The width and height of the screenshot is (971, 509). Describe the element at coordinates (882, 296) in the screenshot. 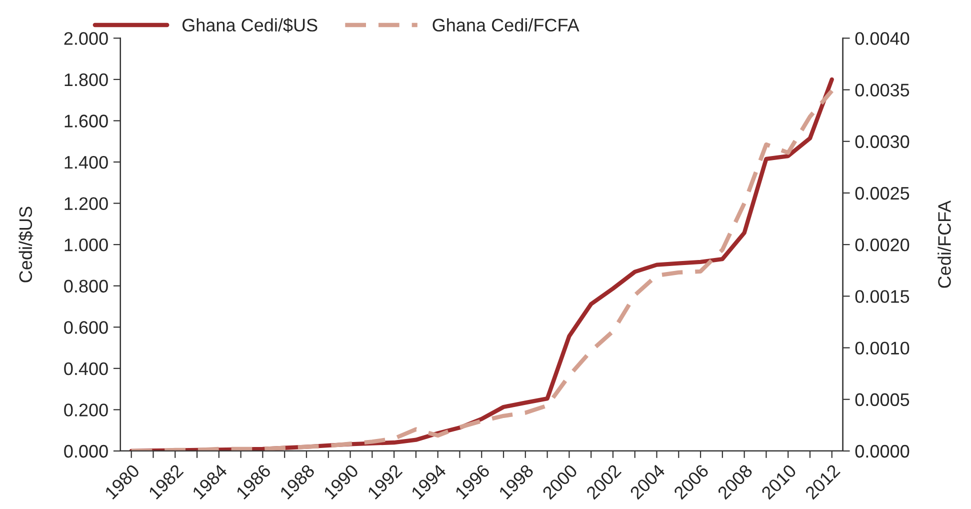

I see `y2-tick-label: 0.0015` at that location.